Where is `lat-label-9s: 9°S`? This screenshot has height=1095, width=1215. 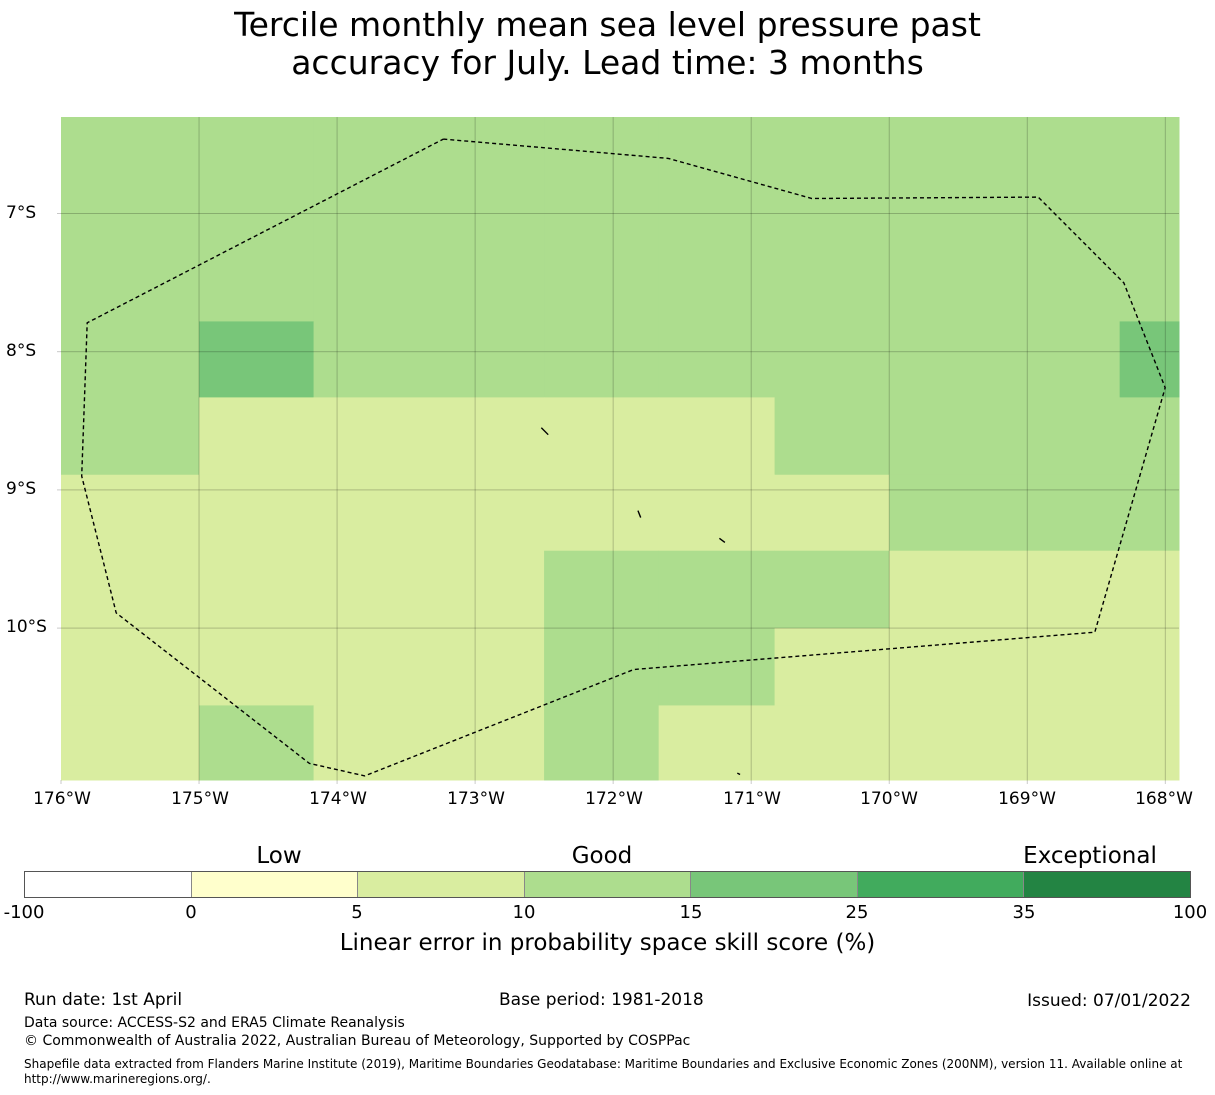 lat-label-9s: 9°S is located at coordinates (21, 489).